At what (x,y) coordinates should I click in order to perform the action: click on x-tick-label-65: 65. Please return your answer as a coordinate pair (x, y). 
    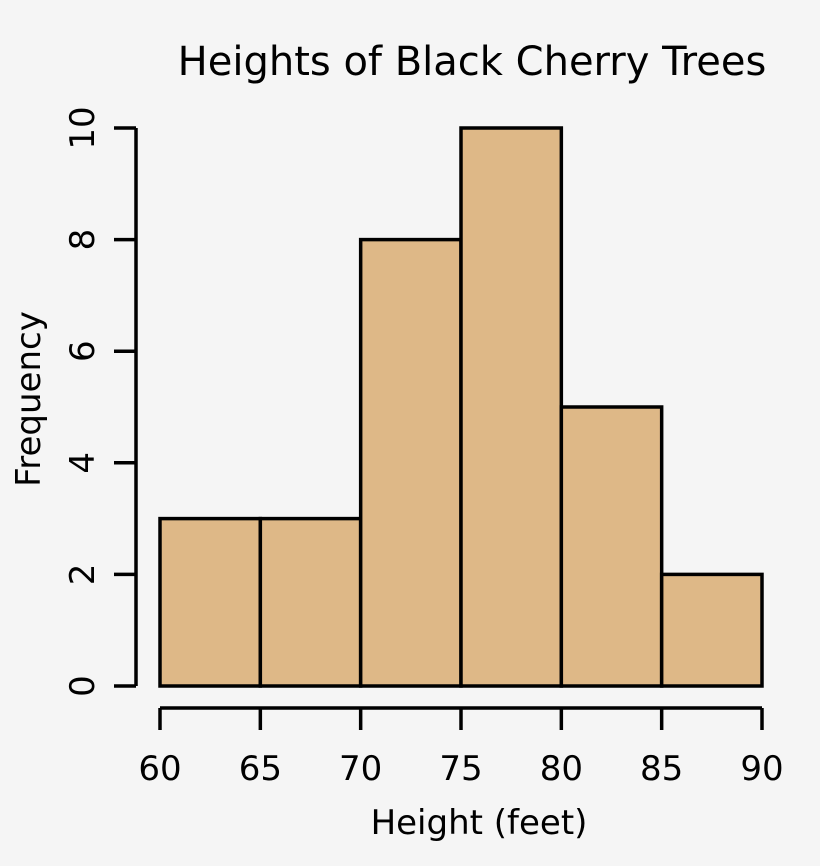
    Looking at the image, I should click on (260, 769).